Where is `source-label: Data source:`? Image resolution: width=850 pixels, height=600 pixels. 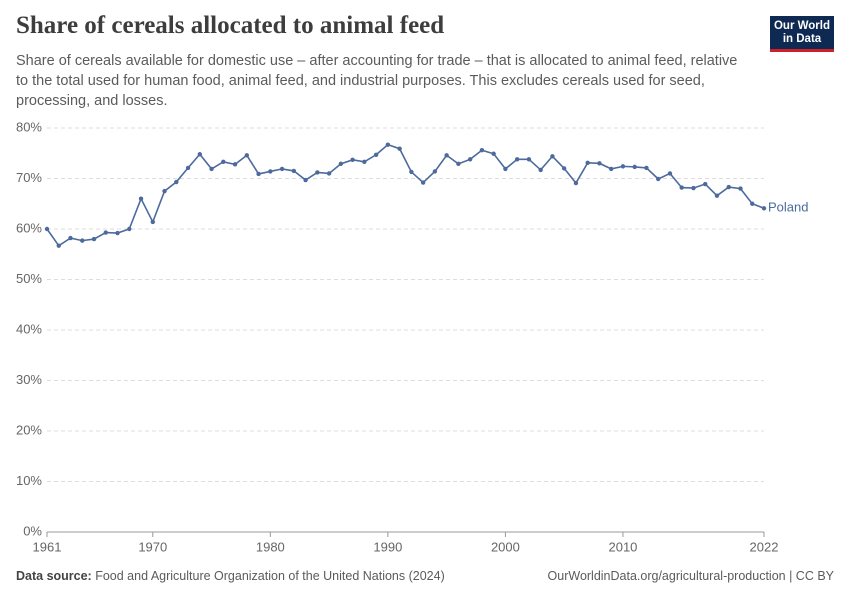
source-label: Data source: is located at coordinates (54, 576).